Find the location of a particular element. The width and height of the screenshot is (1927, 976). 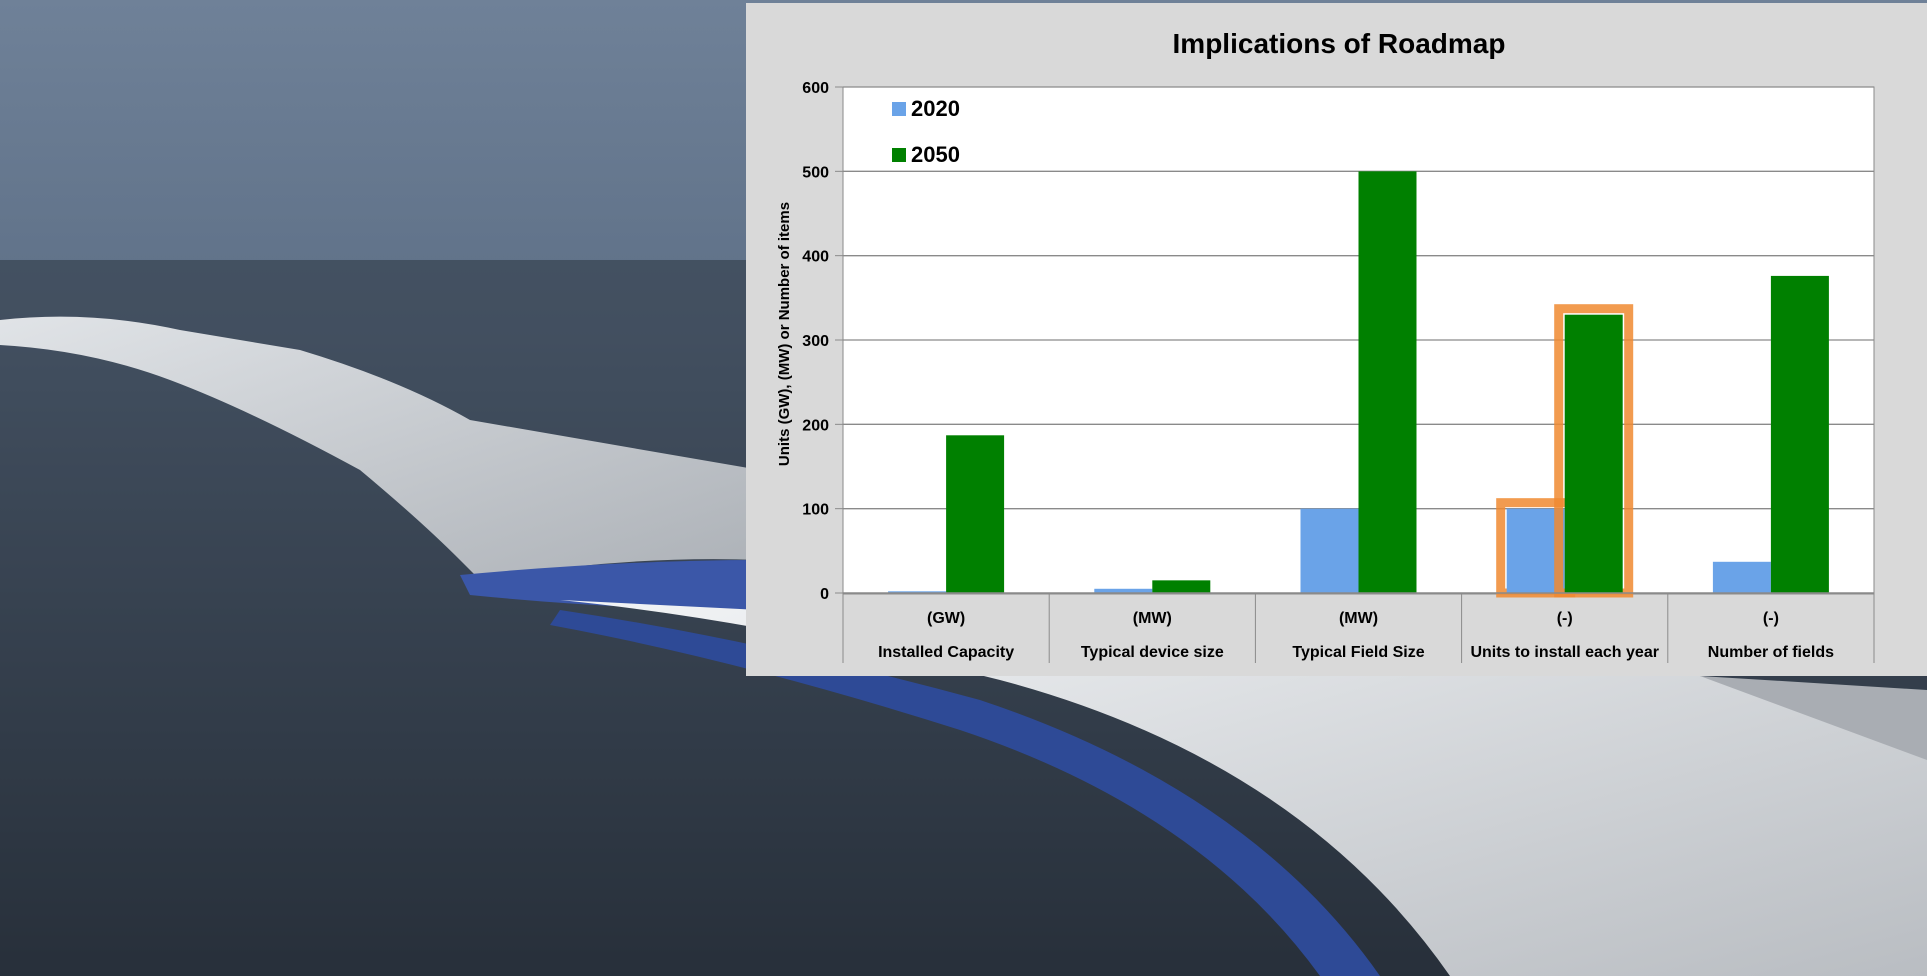

legend-label-2020: 2020 is located at coordinates (935, 108).